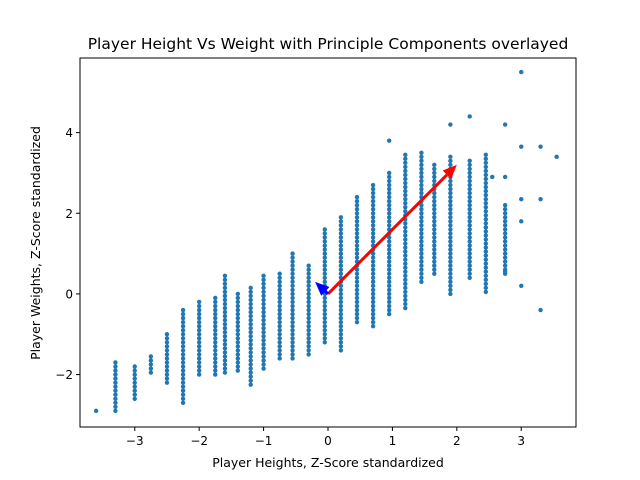 The image size is (640, 480). What do you see at coordinates (391, 229) in the screenshot?
I see `pc1-arrow` at bounding box center [391, 229].